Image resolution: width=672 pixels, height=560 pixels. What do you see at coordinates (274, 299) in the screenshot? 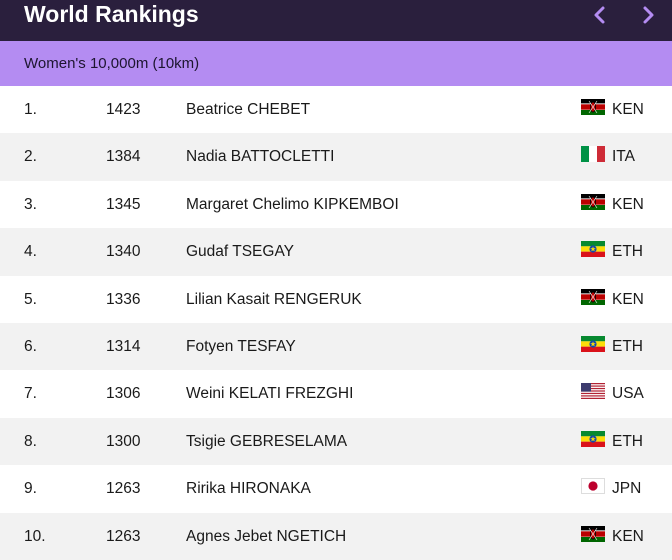
I see `athlete-name: Lilian Kasait RENGERUK` at bounding box center [274, 299].